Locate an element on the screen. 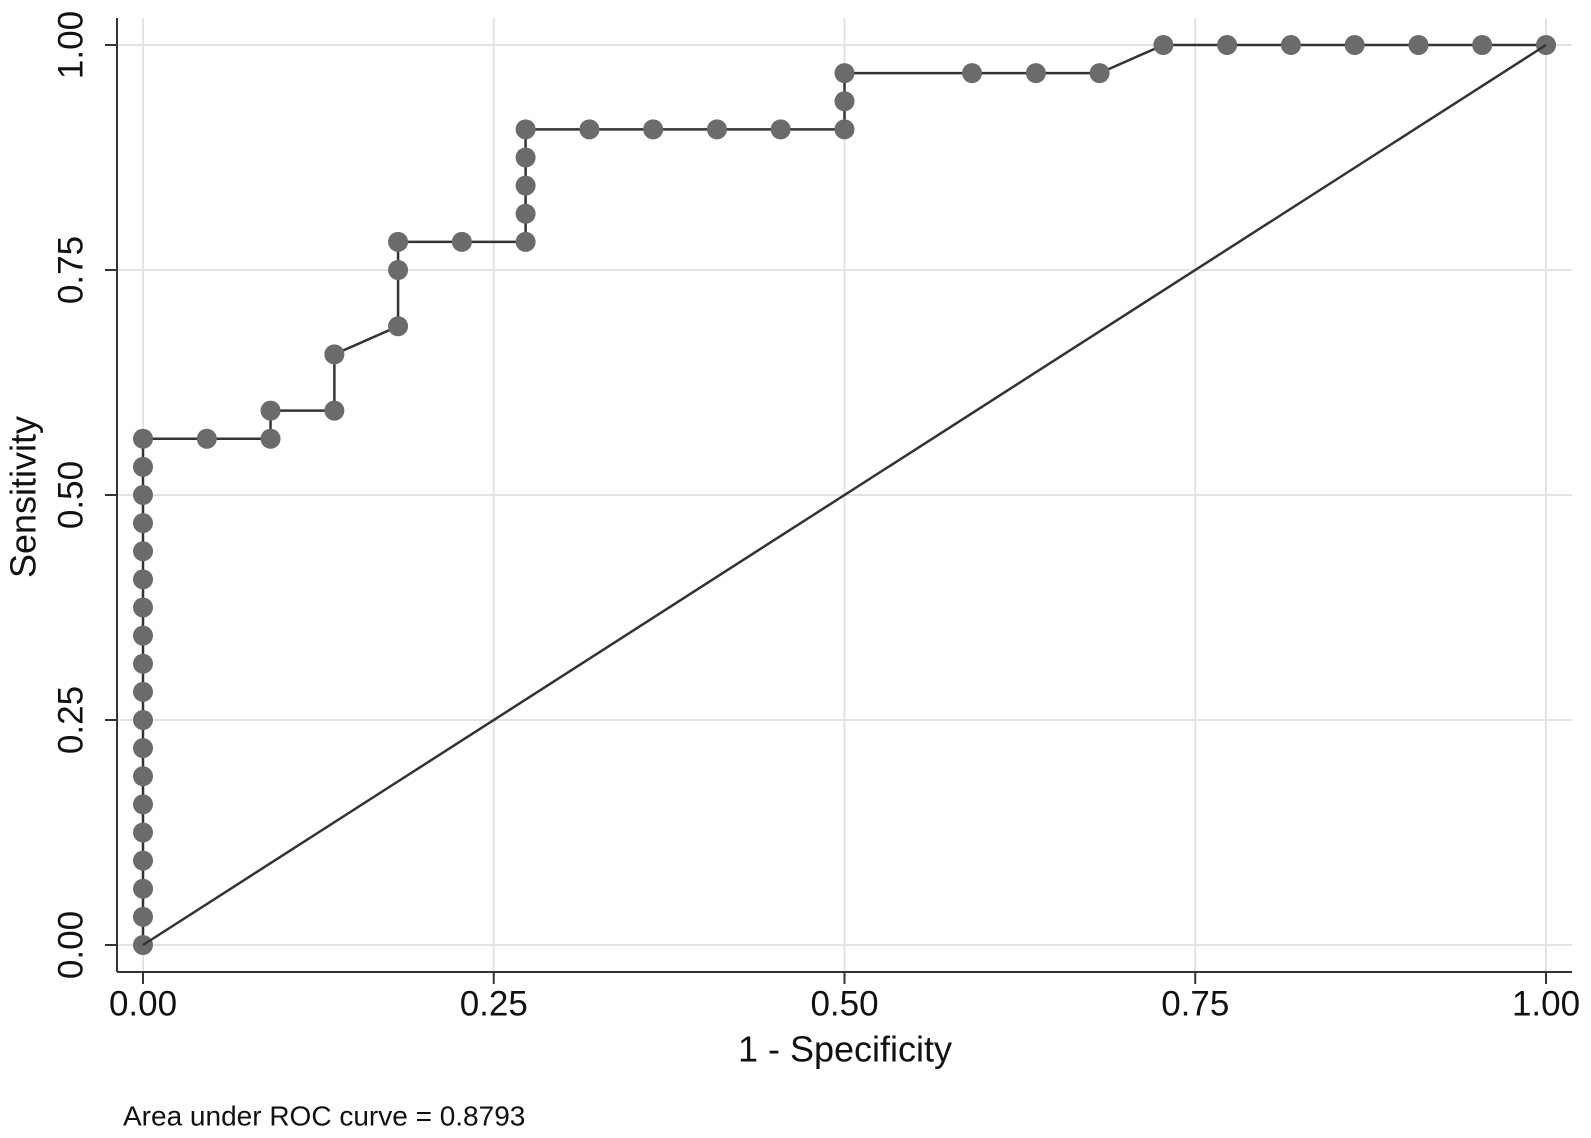 This screenshot has height=1138, width=1591. y-tick-label: 0.75 is located at coordinates (70, 270).